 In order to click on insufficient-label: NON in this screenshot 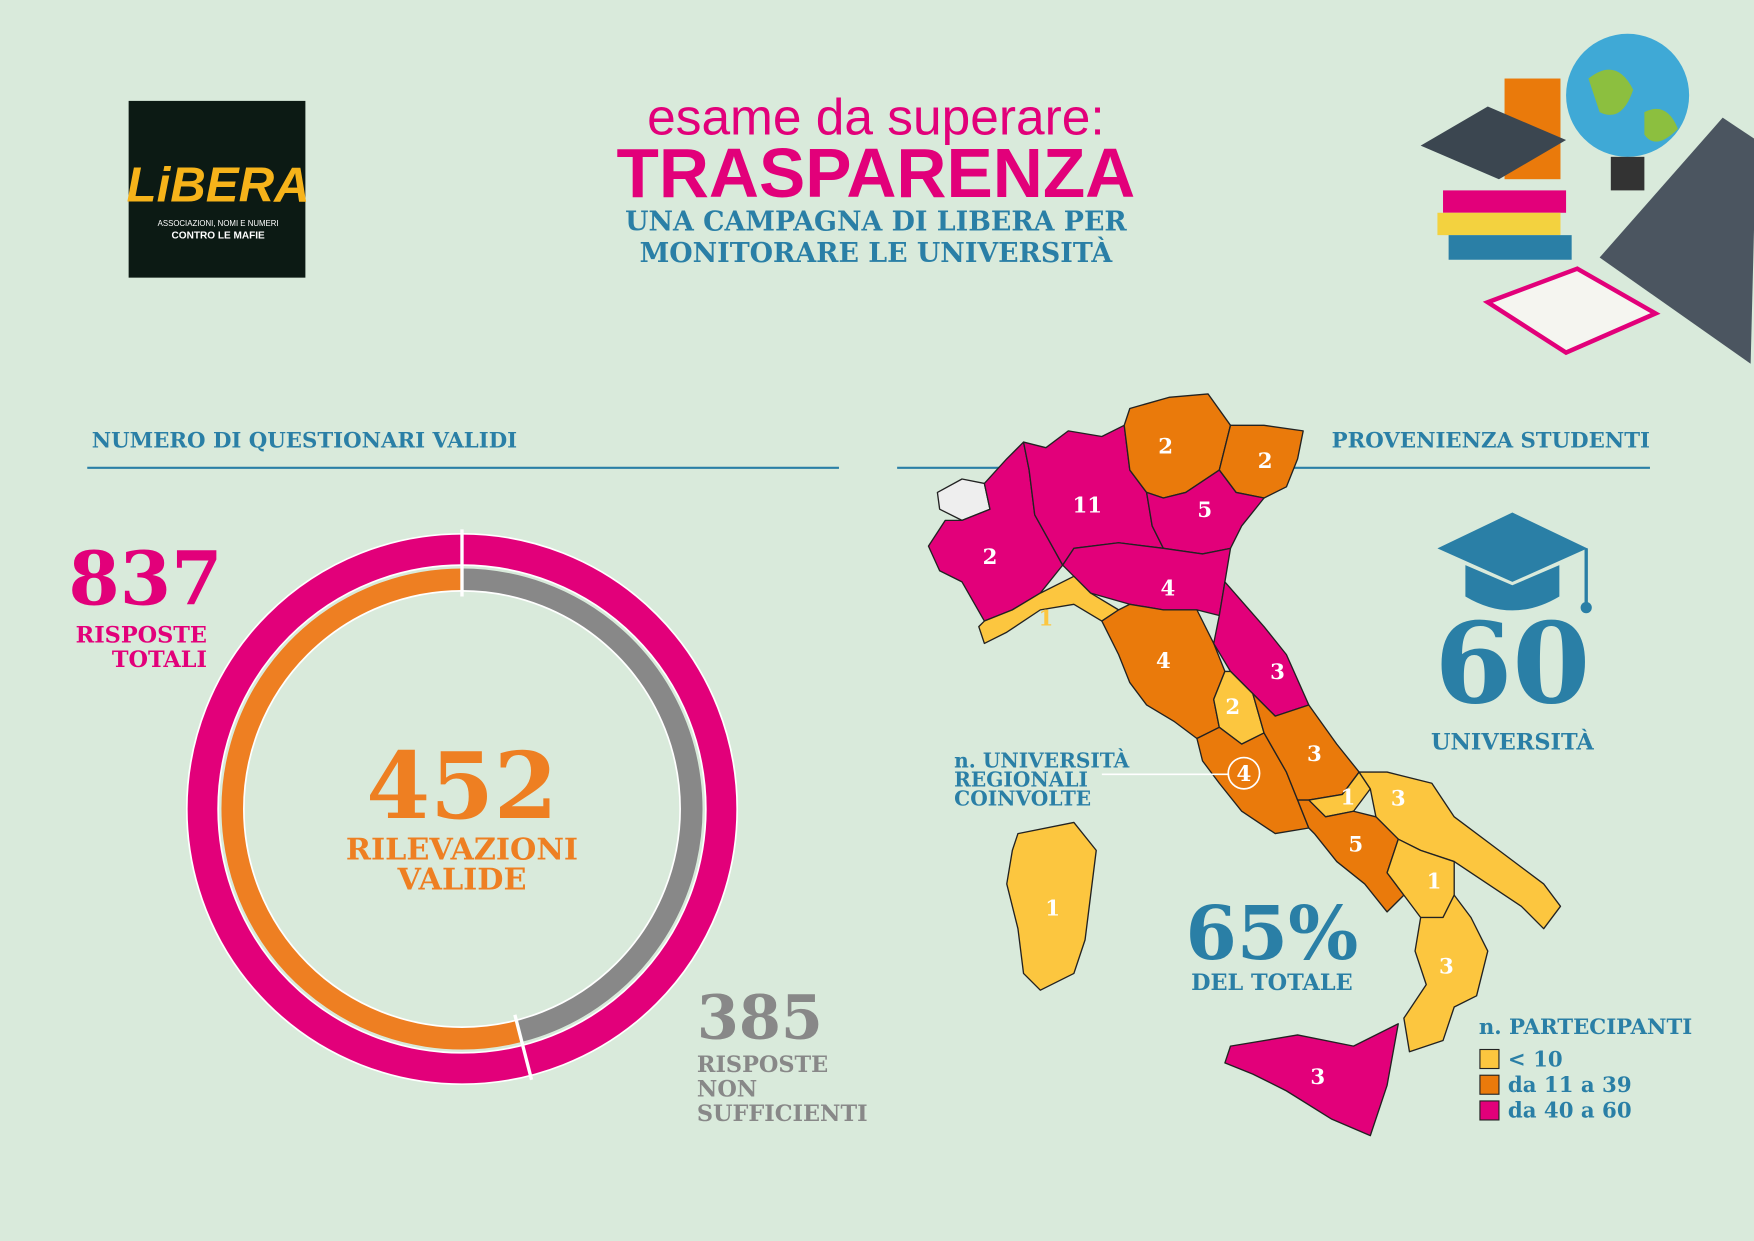, I will do `click(727, 1089)`.